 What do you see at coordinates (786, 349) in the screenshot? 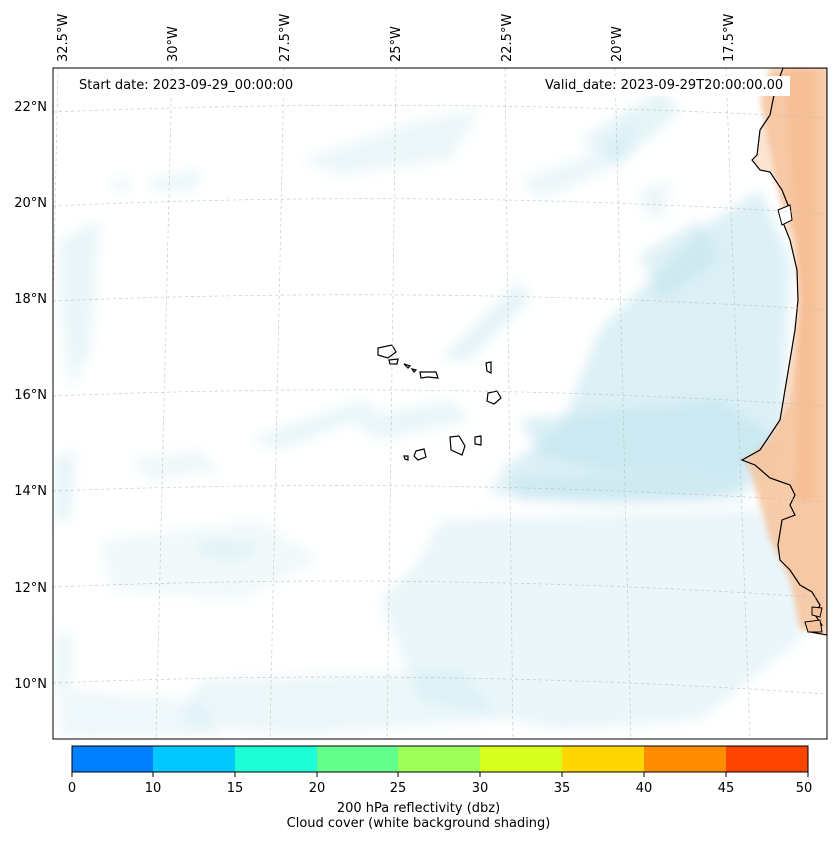
I see `reflectivity-shading` at bounding box center [786, 349].